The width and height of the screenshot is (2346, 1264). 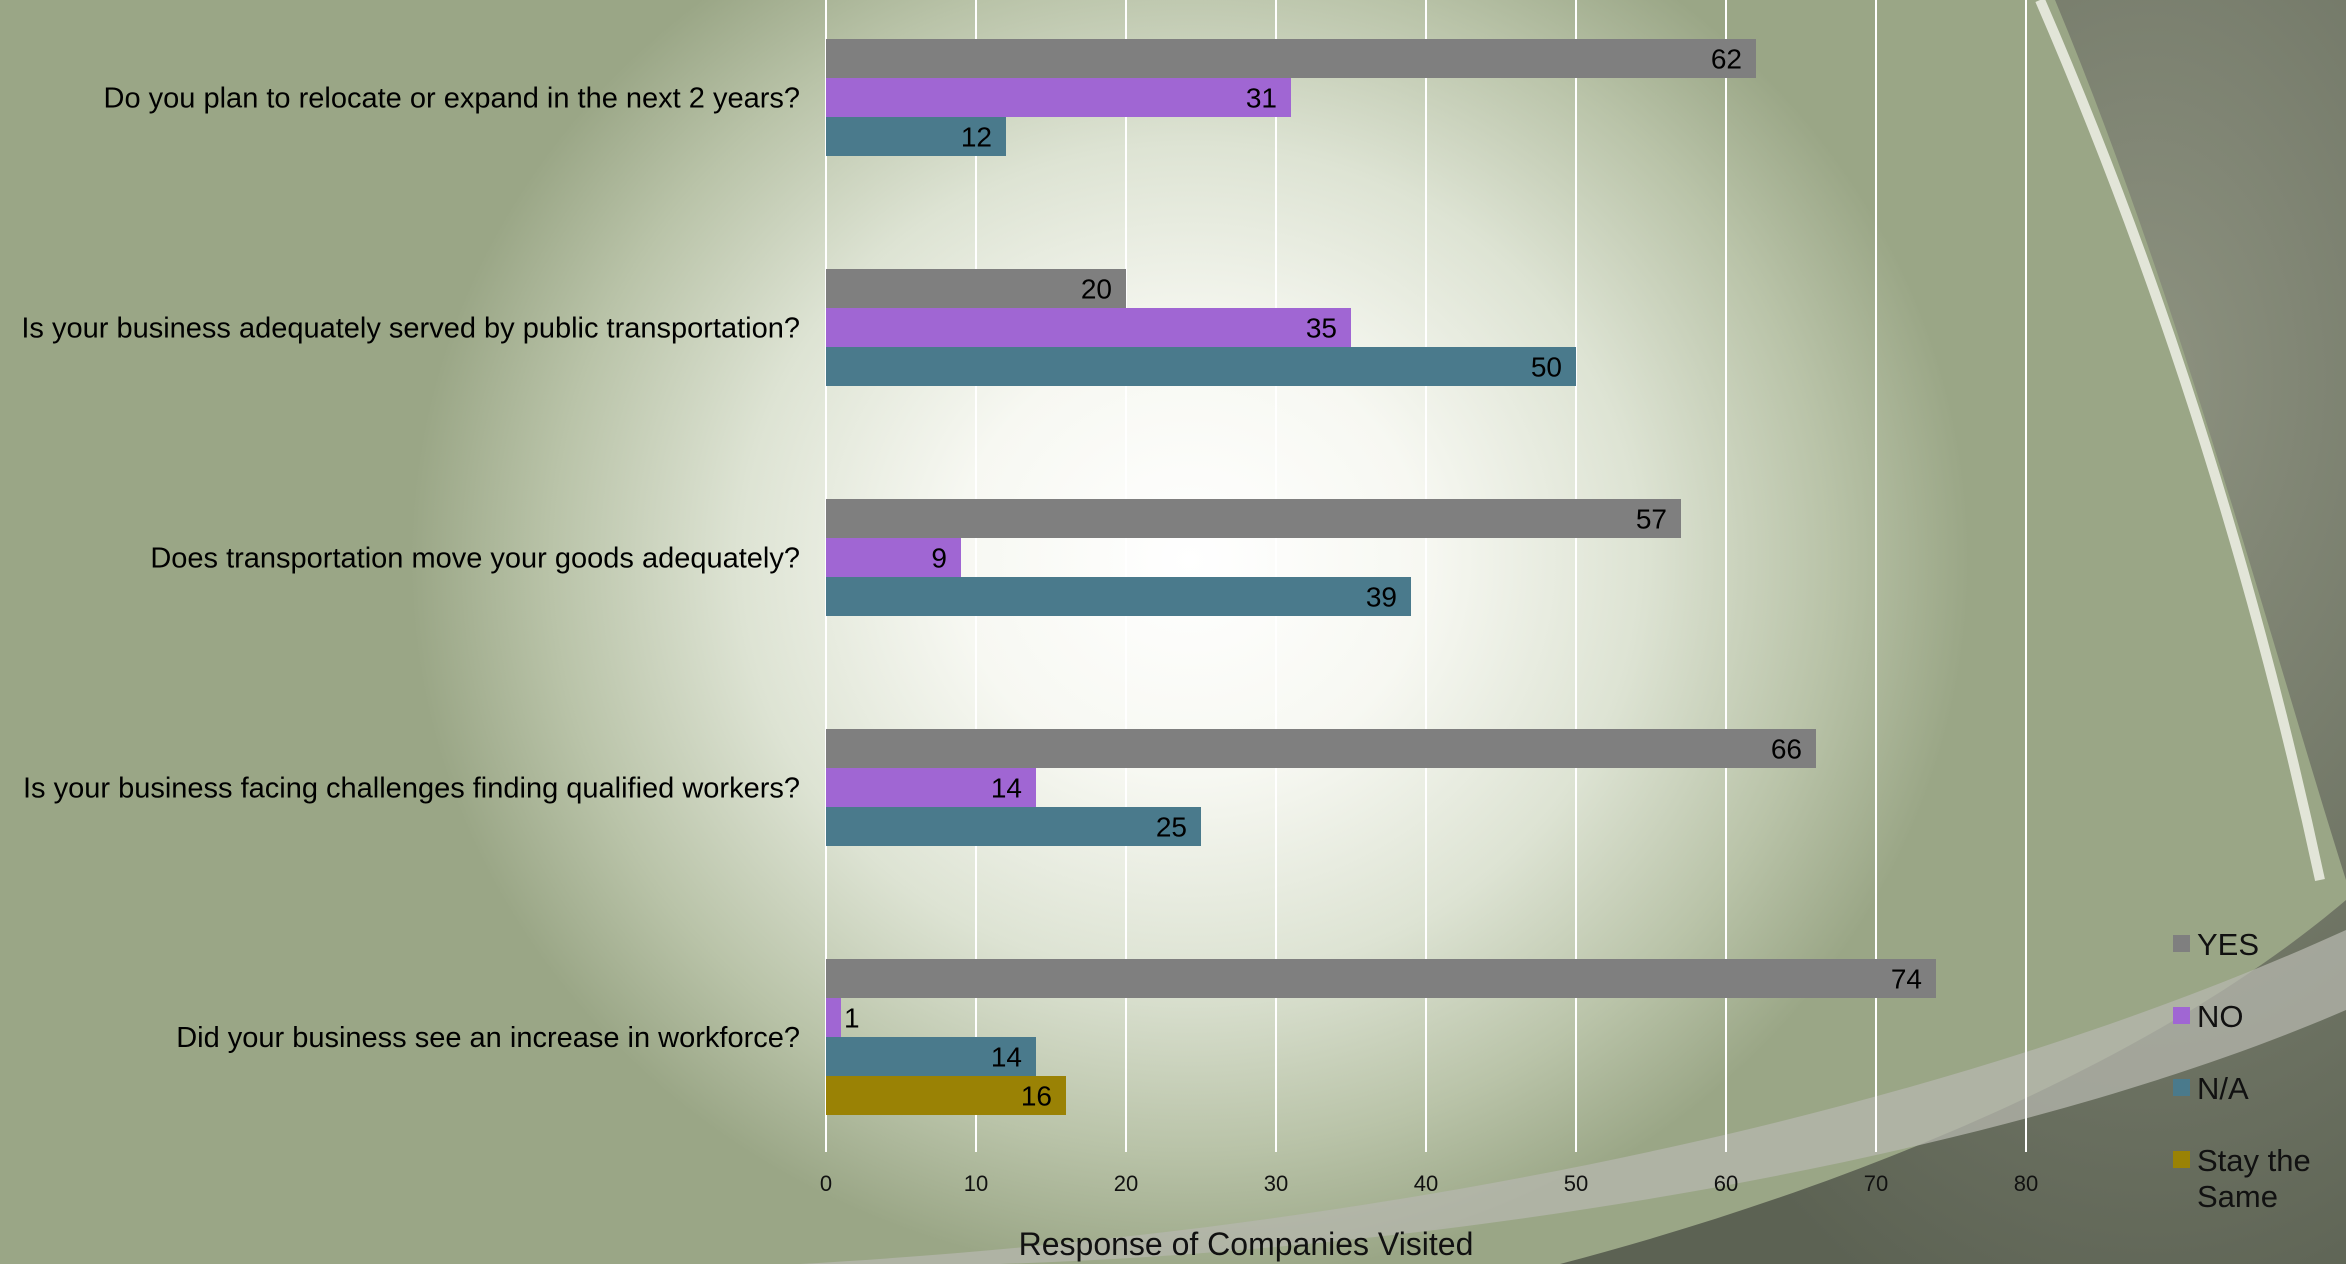 I want to click on x-tick-label: 0, so click(x=826, y=1183).